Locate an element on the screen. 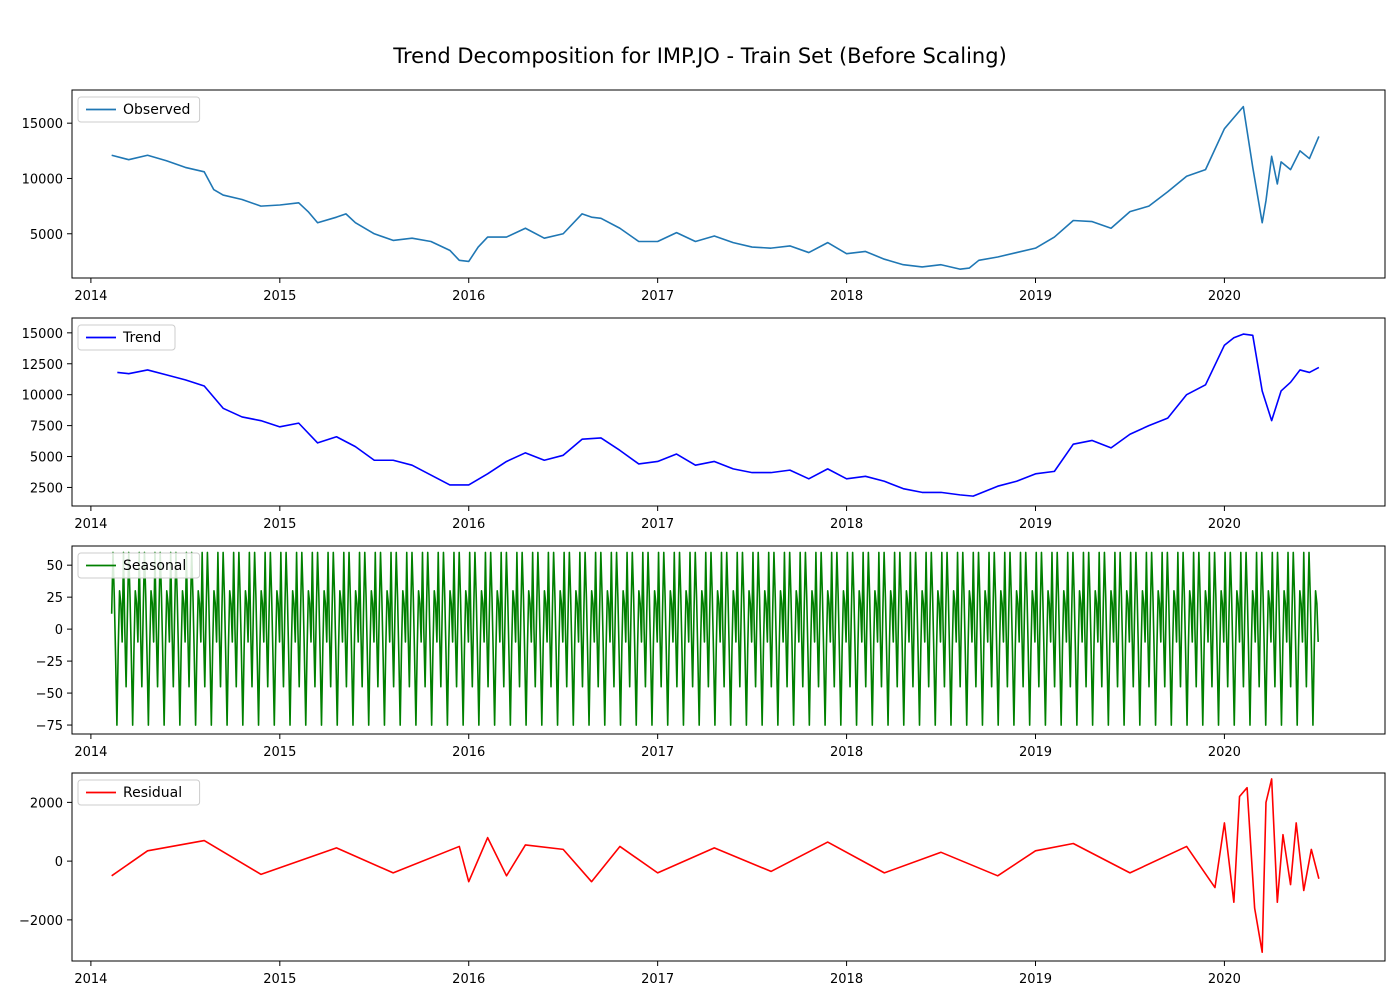 Image resolution: width=1400 pixels, height=1000 pixels. seasonal-x-tick-label: 2015 is located at coordinates (279, 752).